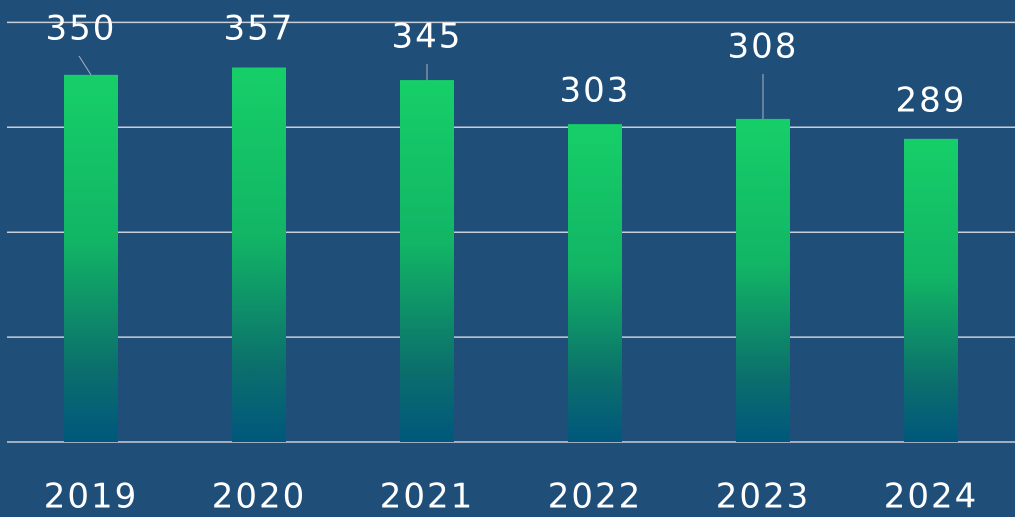 This screenshot has width=1015, height=517. What do you see at coordinates (427, 37) in the screenshot?
I see `data-label: 345` at bounding box center [427, 37].